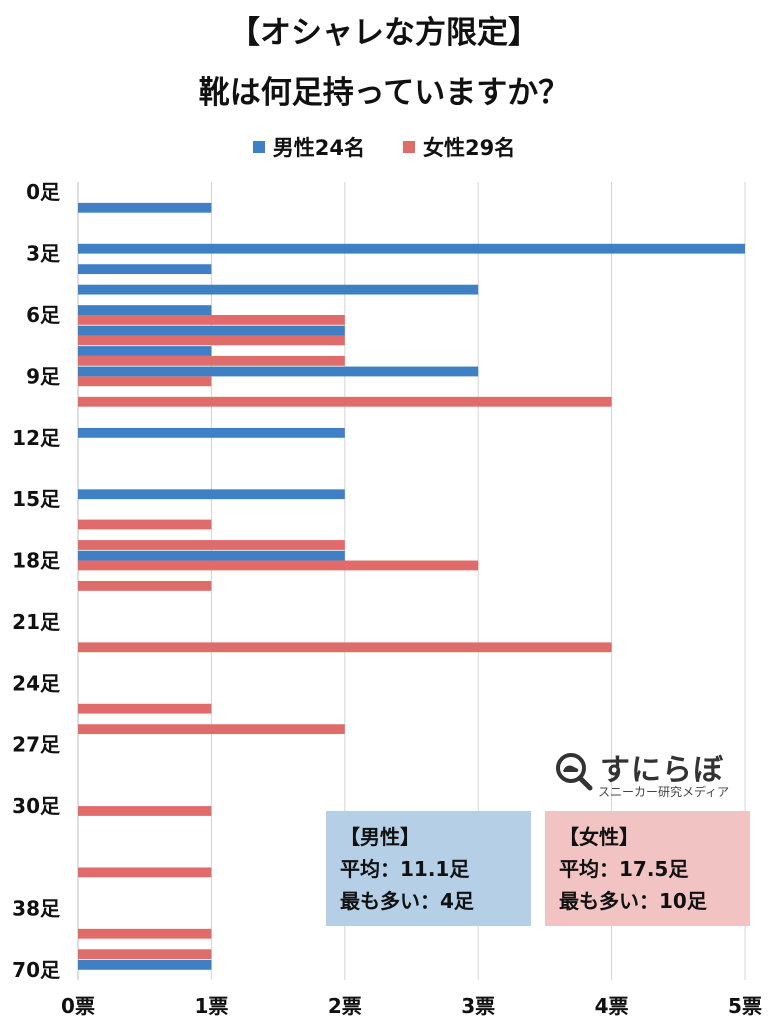  Describe the element at coordinates (36, 683) in the screenshot. I see `y-tick-label: 24足` at that location.